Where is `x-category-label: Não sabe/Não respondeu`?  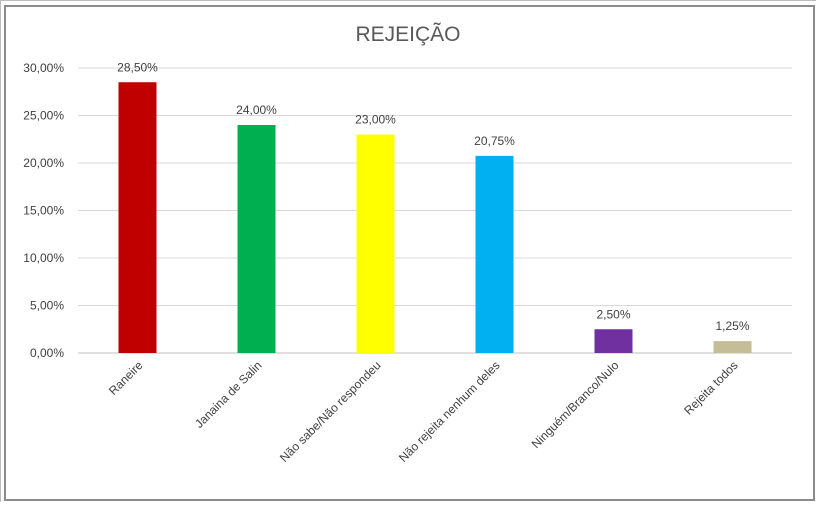 x-category-label: Não sabe/Não respondeu is located at coordinates (330, 411).